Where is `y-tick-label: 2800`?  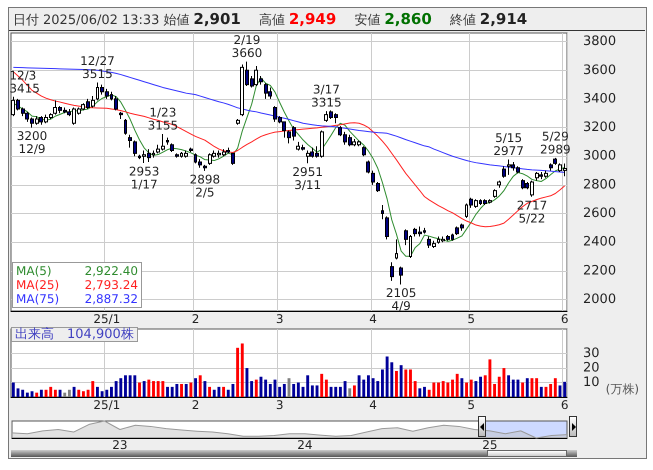
y-tick-label: 2800 is located at coordinates (599, 184).